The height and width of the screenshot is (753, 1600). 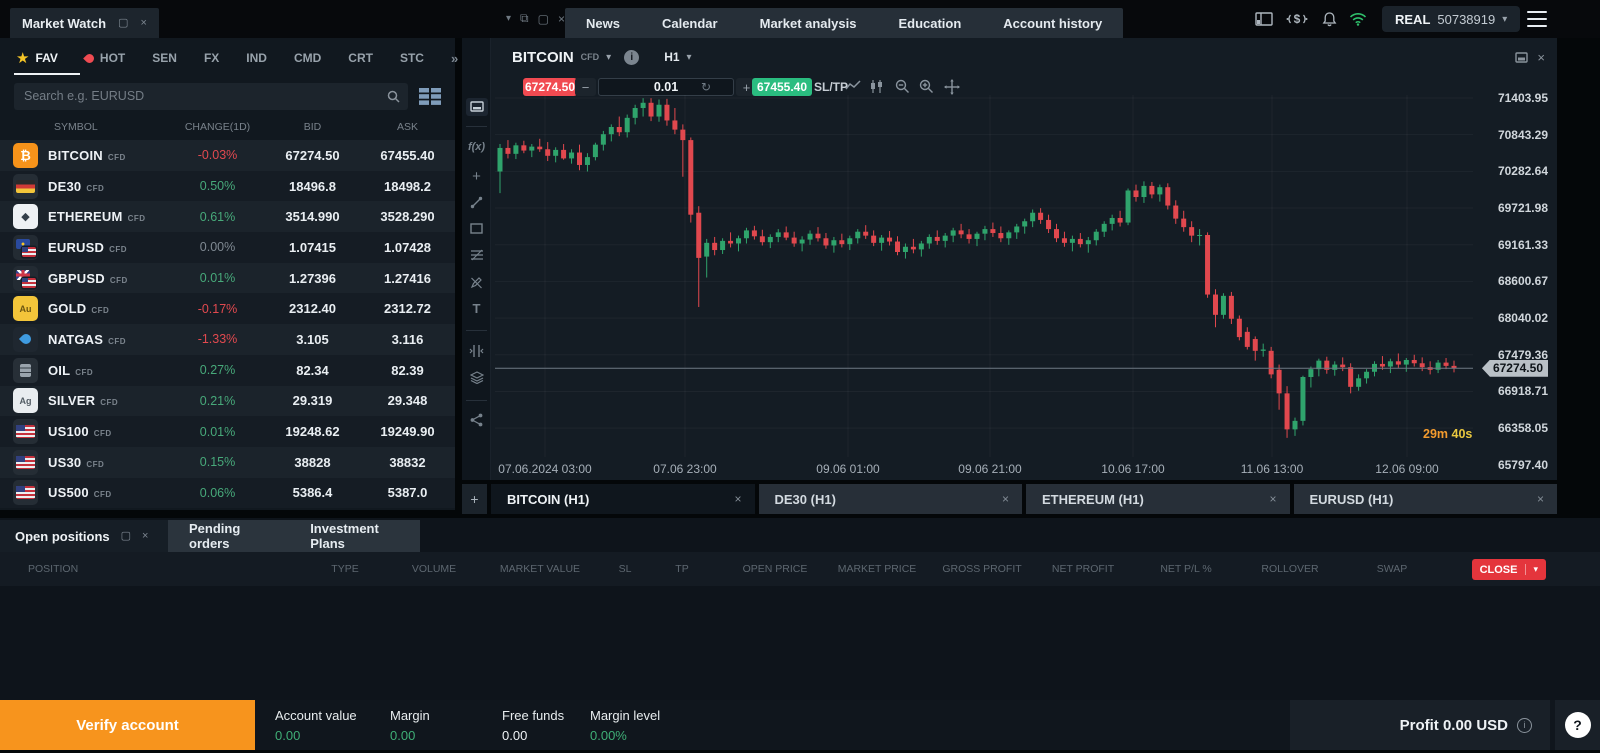 I want to click on chart-tab-ethereum-h1-: ETHEREUM (H1) ×, so click(x=1158, y=499).